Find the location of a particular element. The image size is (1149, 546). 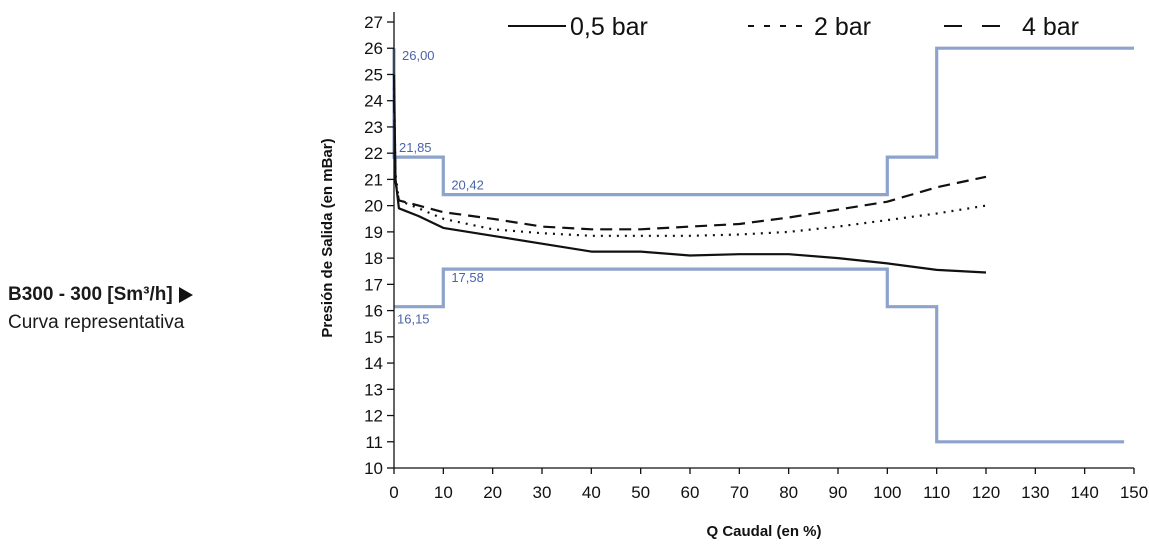

y-tick-label-4: 14 is located at coordinates (373, 363).